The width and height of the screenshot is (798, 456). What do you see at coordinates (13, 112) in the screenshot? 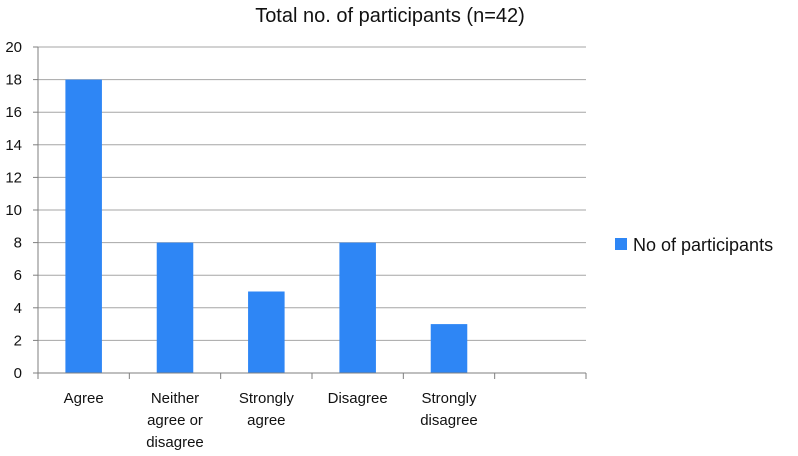
I see `y-tick-label: 16` at bounding box center [13, 112].